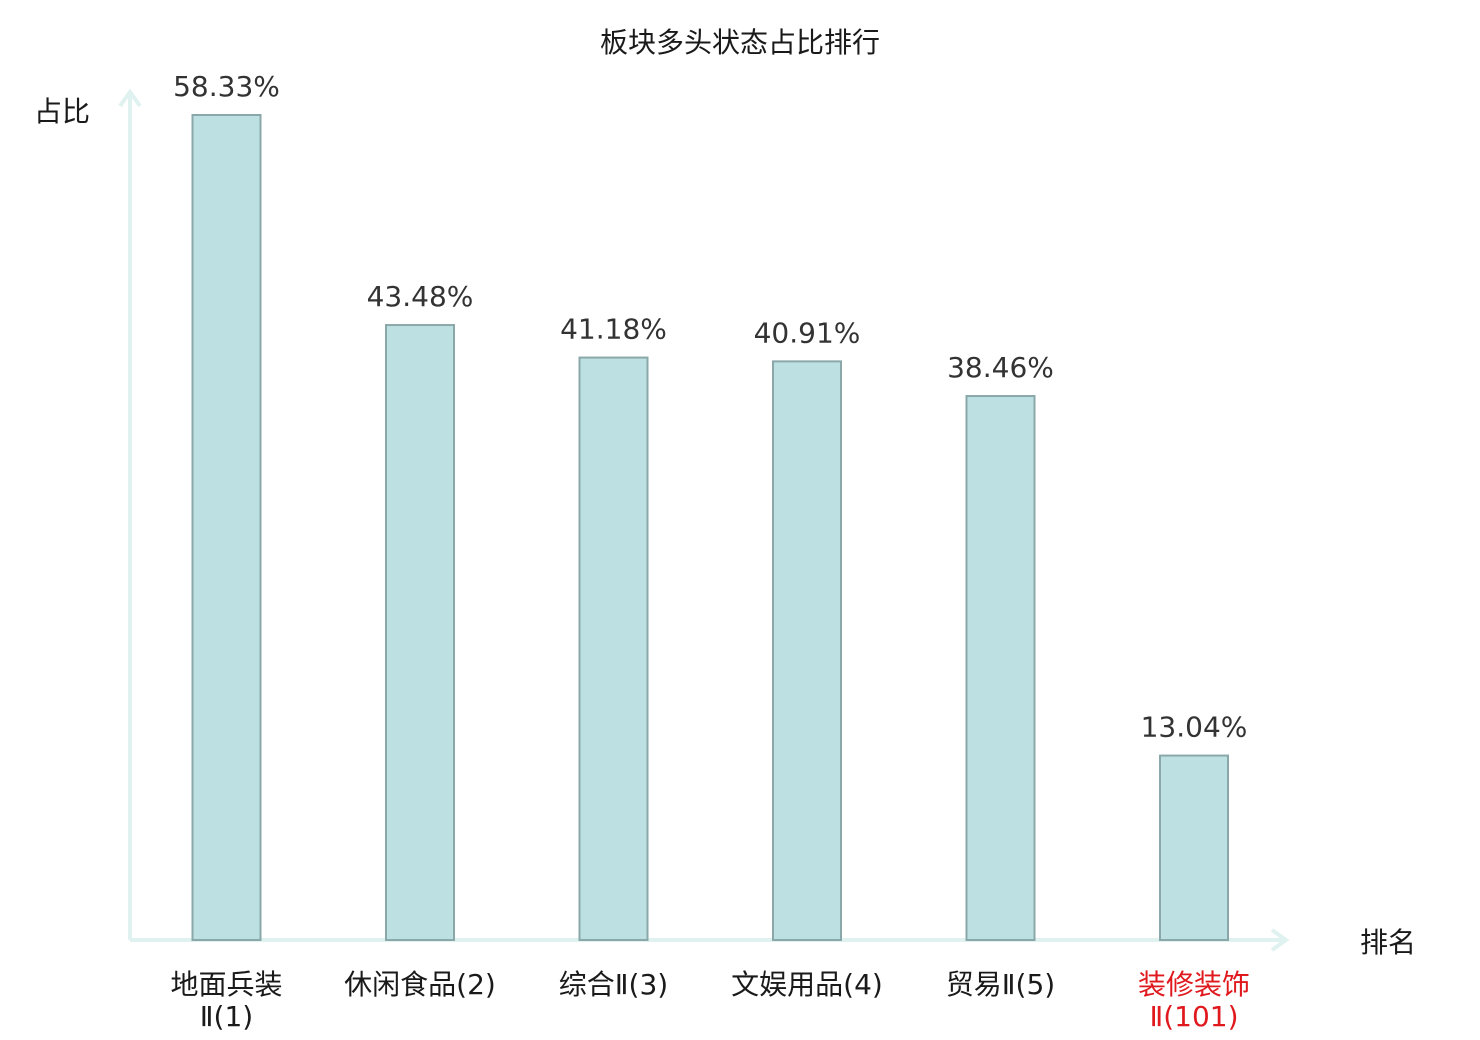  Describe the element at coordinates (1194, 1000) in the screenshot. I see `category-label-6: 装修装饰 Ⅱ(101)` at that location.